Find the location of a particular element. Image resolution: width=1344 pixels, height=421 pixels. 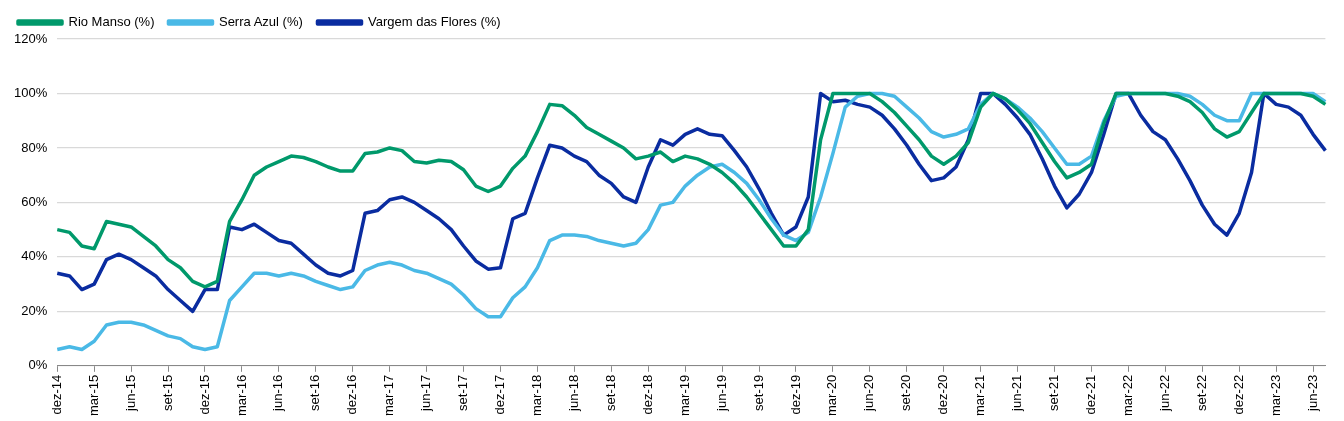

x-tick-label: mar-15 is located at coordinates (93, 395).